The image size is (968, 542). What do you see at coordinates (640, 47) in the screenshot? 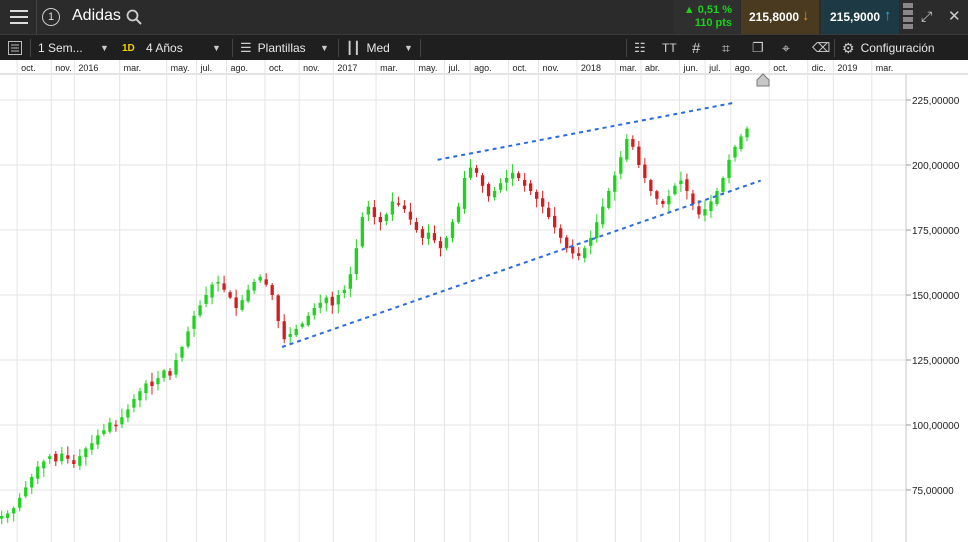
I see `indicators-icon: ☷` at bounding box center [640, 47].